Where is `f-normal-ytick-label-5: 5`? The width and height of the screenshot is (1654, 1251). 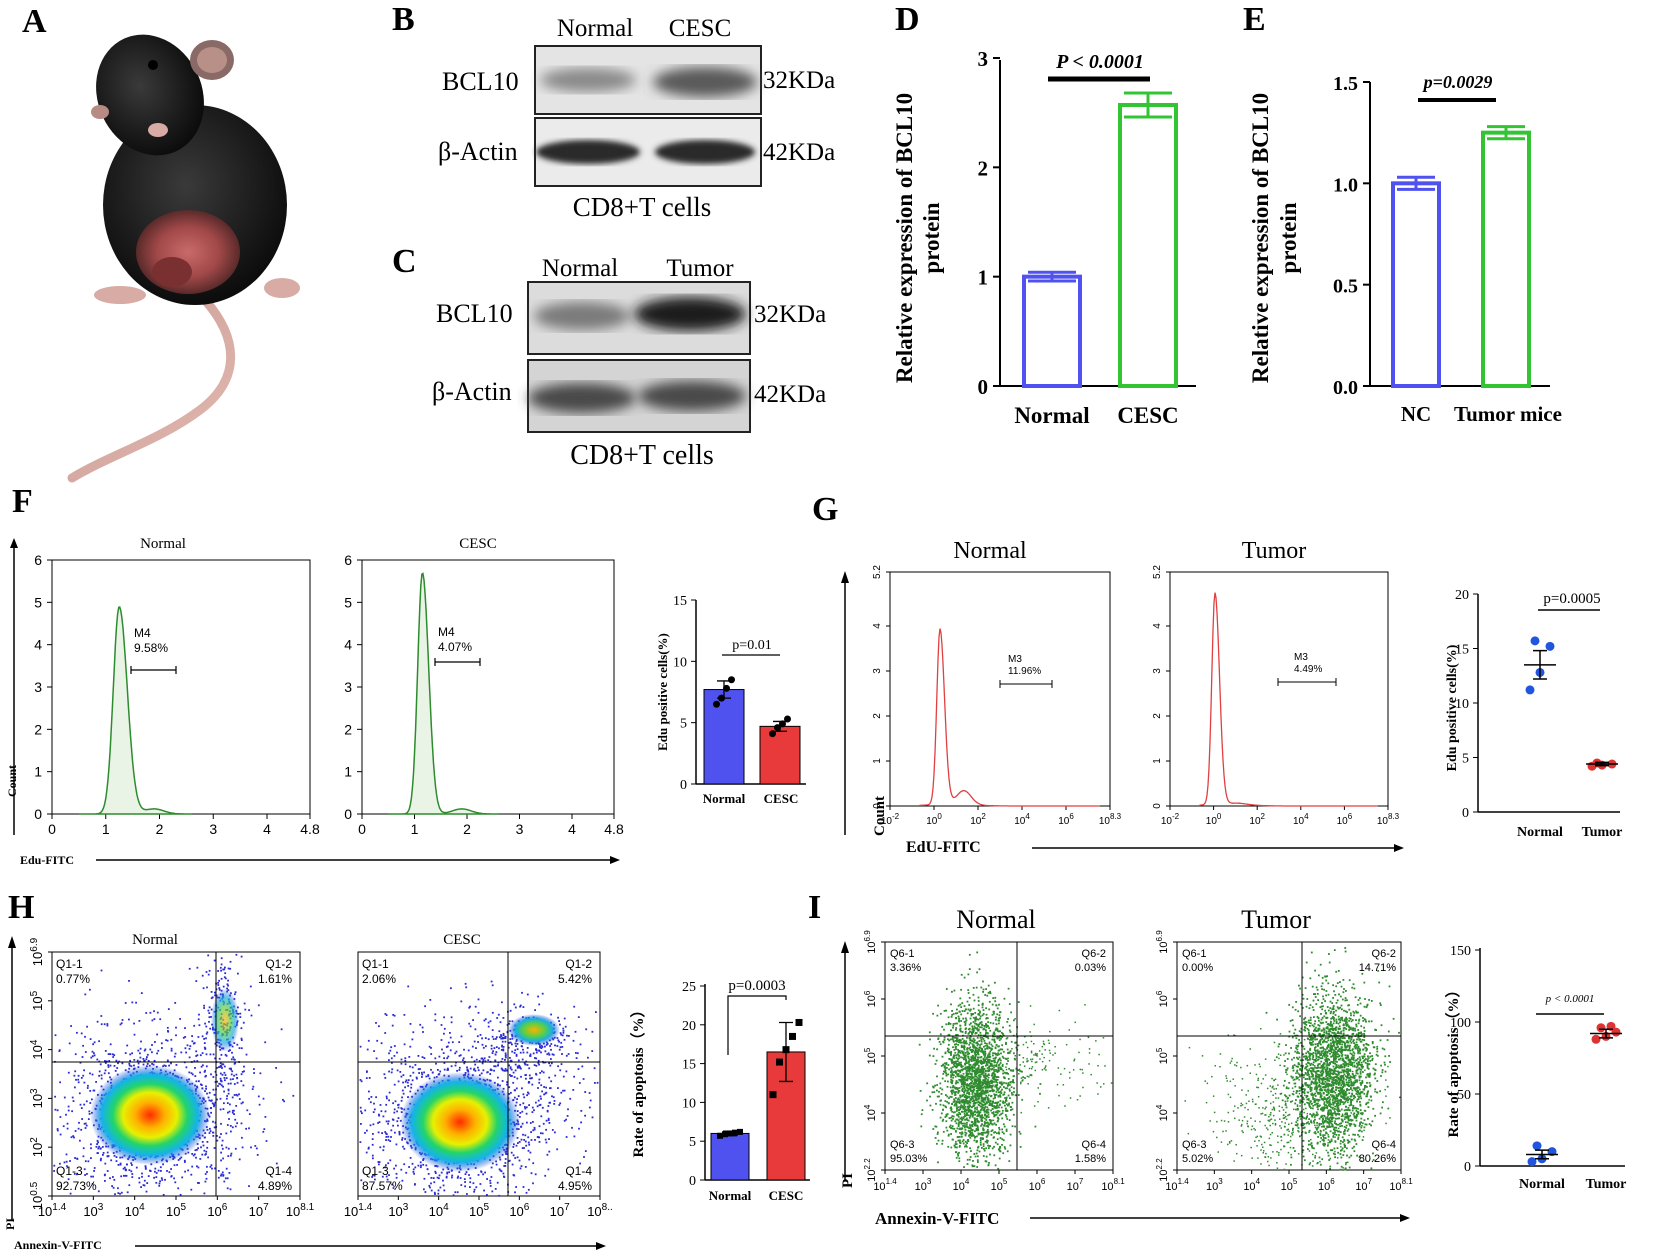 f-normal-ytick-label-5: 5 is located at coordinates (38, 602).